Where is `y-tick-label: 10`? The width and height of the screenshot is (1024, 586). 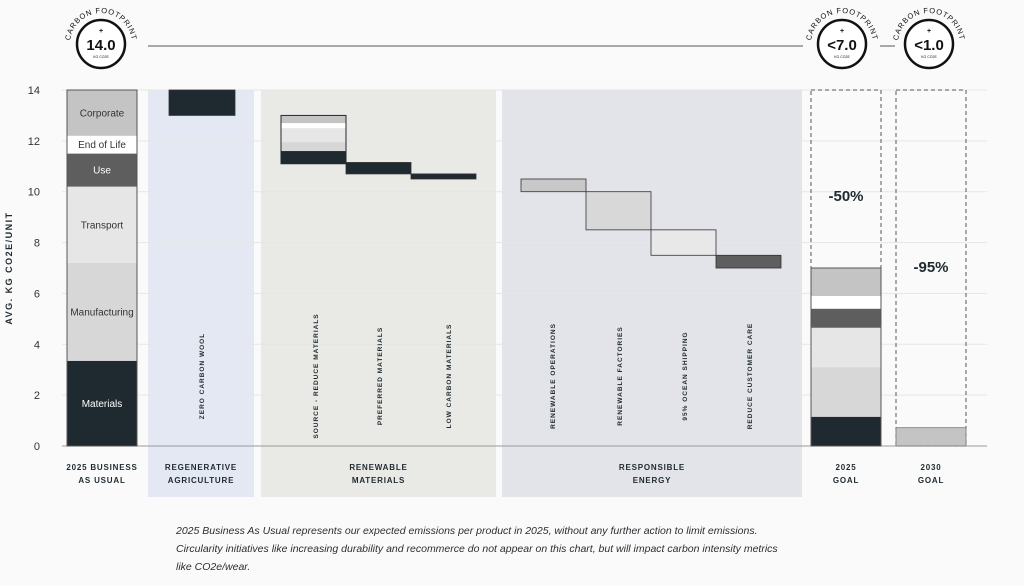
y-tick-label: 10 is located at coordinates (34, 193).